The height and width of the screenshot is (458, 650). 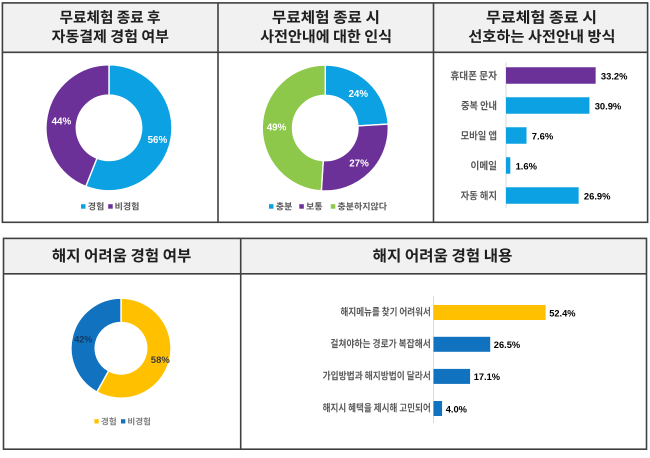 I want to click on svg-text: 44%, so click(x=62, y=122).